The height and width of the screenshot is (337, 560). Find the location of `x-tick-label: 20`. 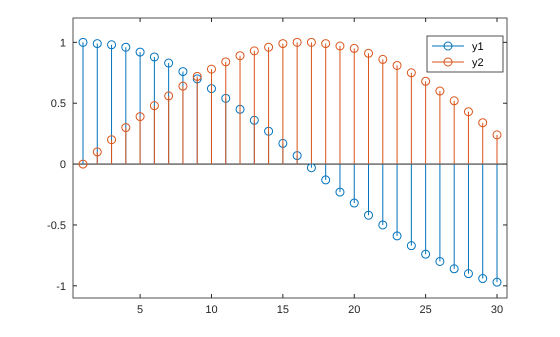

x-tick-label: 20 is located at coordinates (354, 310).